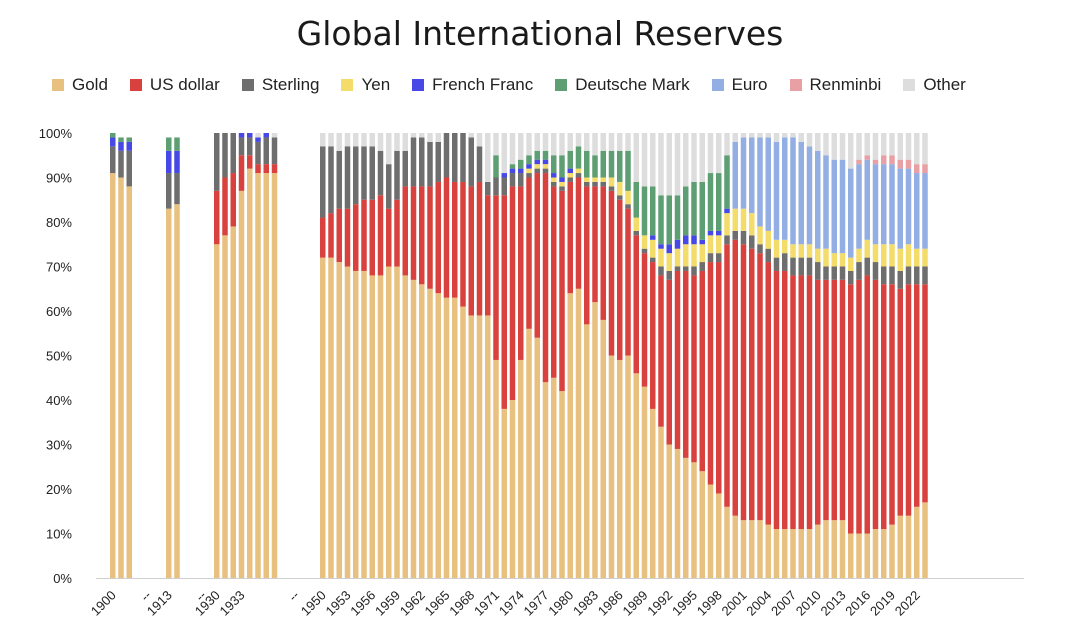  I want to click on bar-segment-sterling-1963, so click(430, 164).